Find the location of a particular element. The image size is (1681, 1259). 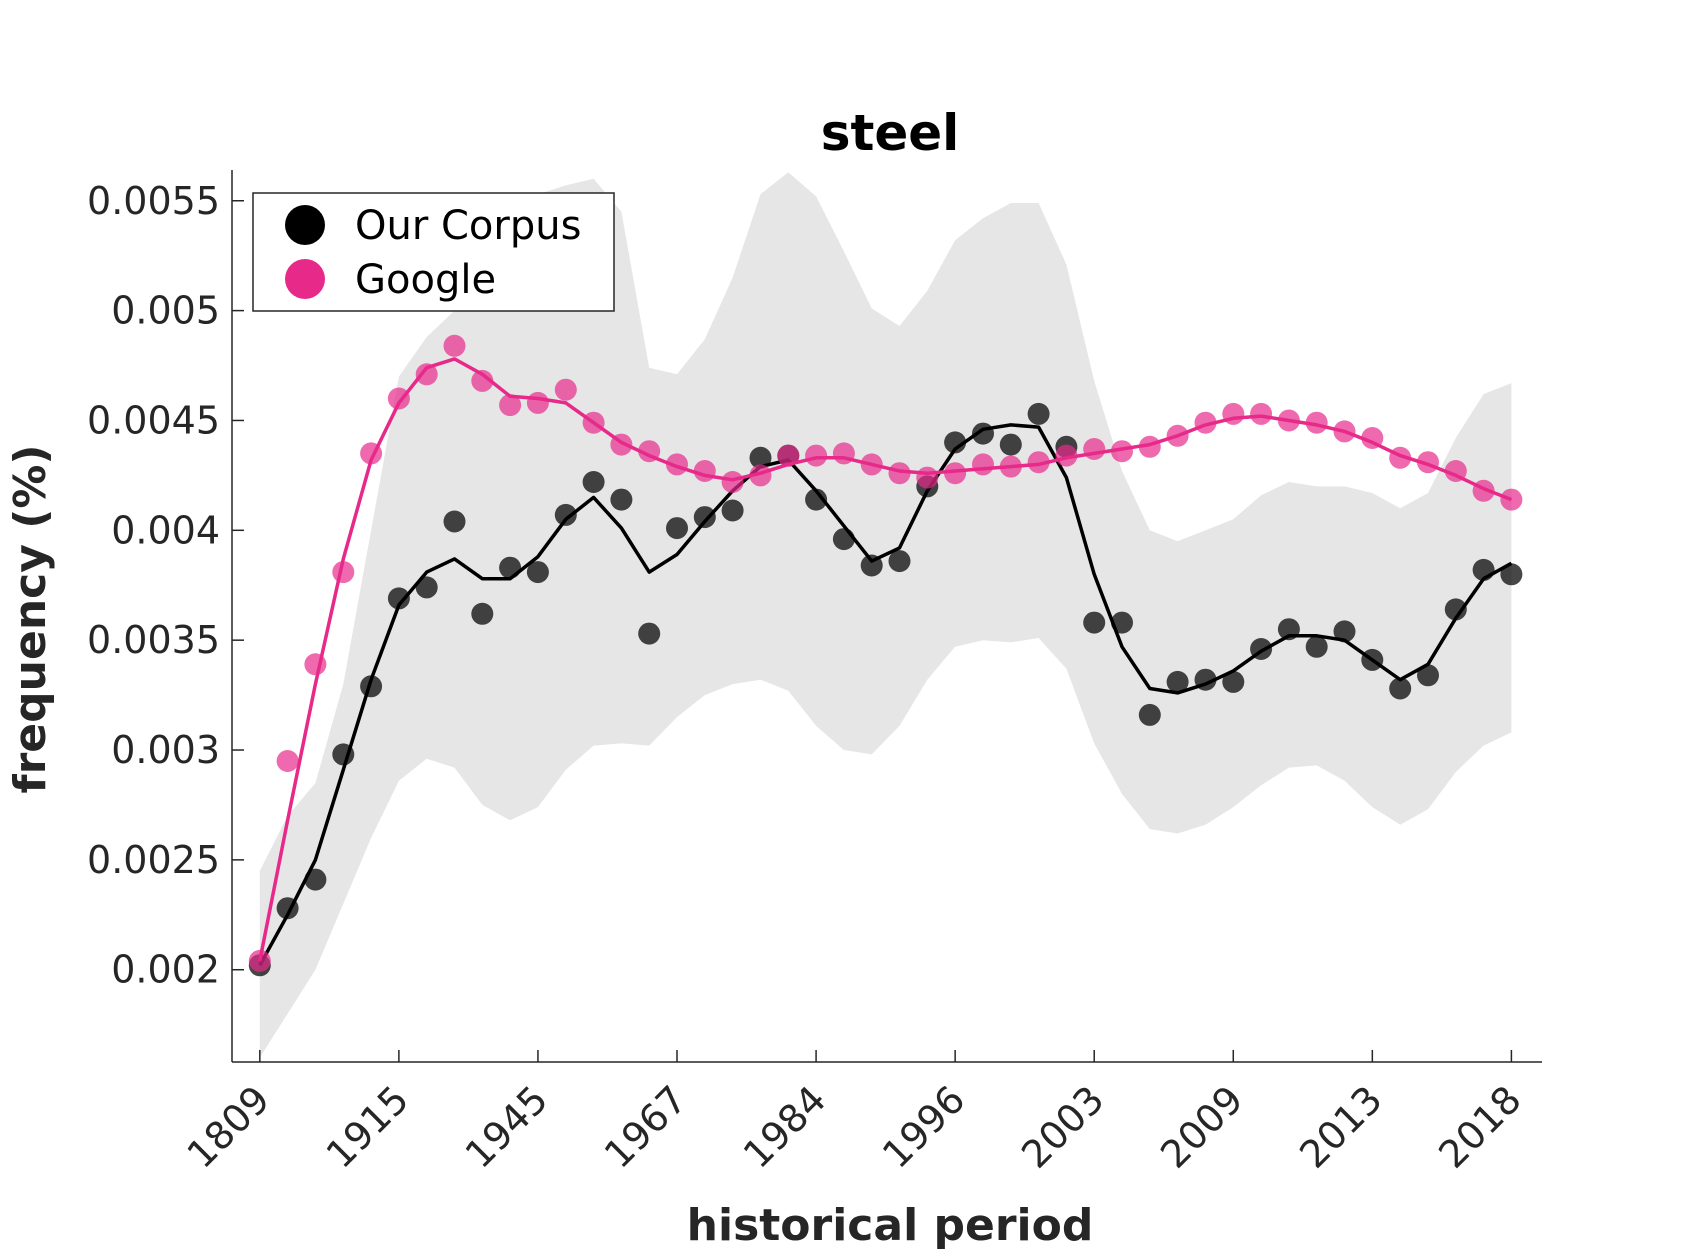

y-tick-label: 0.0045 is located at coordinates (153, 420).